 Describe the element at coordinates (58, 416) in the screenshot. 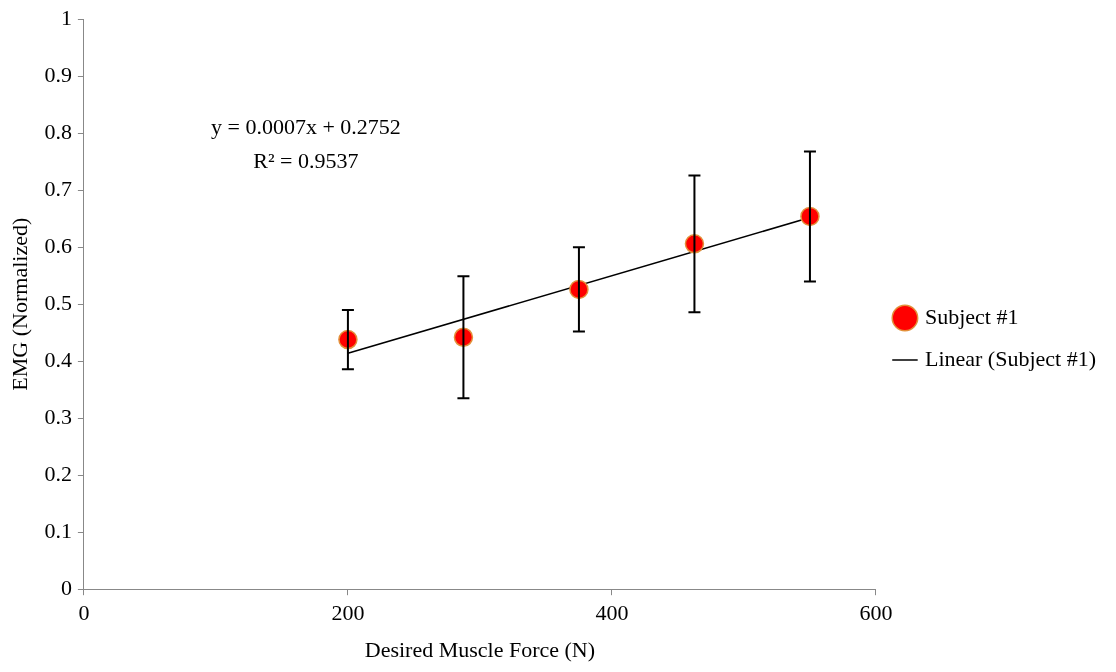

I see `y-tick-label: 0.3` at that location.